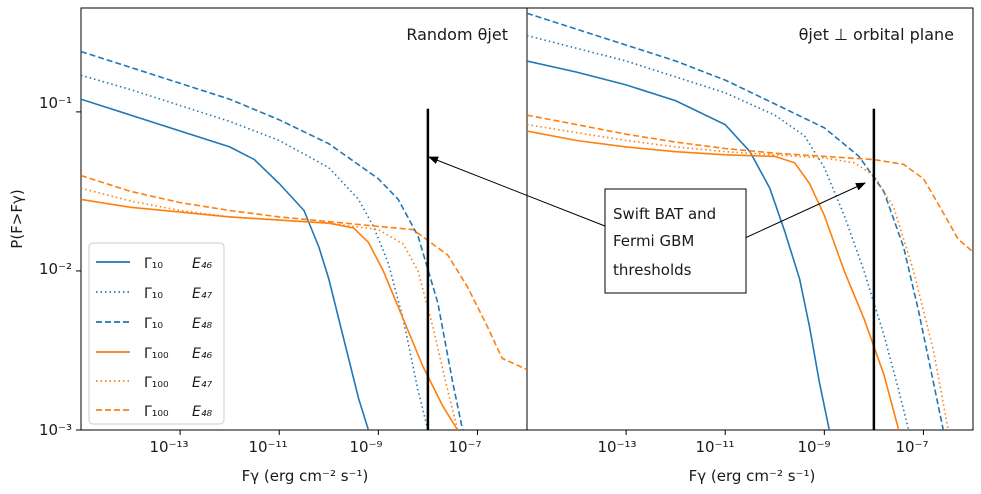 This screenshot has height=494, width=981. Describe the element at coordinates (305, 476) in the screenshot. I see `x-axis-label-left: Fγ (erg cm⁻² s⁻¹)` at that location.